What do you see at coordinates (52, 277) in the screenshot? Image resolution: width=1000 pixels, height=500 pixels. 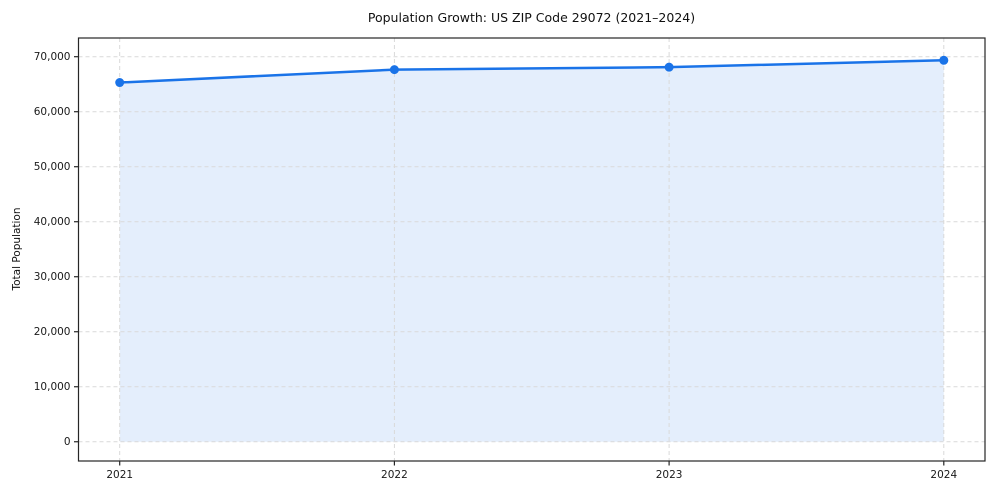 I see `y-tick-label: 30,000` at bounding box center [52, 277].